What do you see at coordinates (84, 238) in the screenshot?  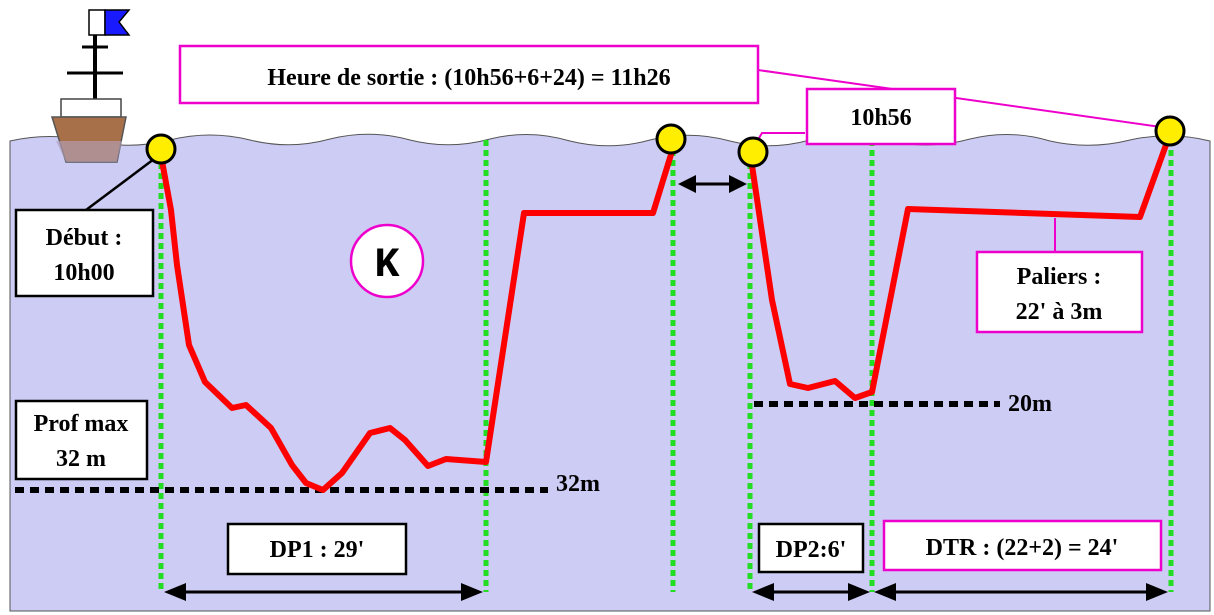 I see `start-label-line1: Début :` at bounding box center [84, 238].